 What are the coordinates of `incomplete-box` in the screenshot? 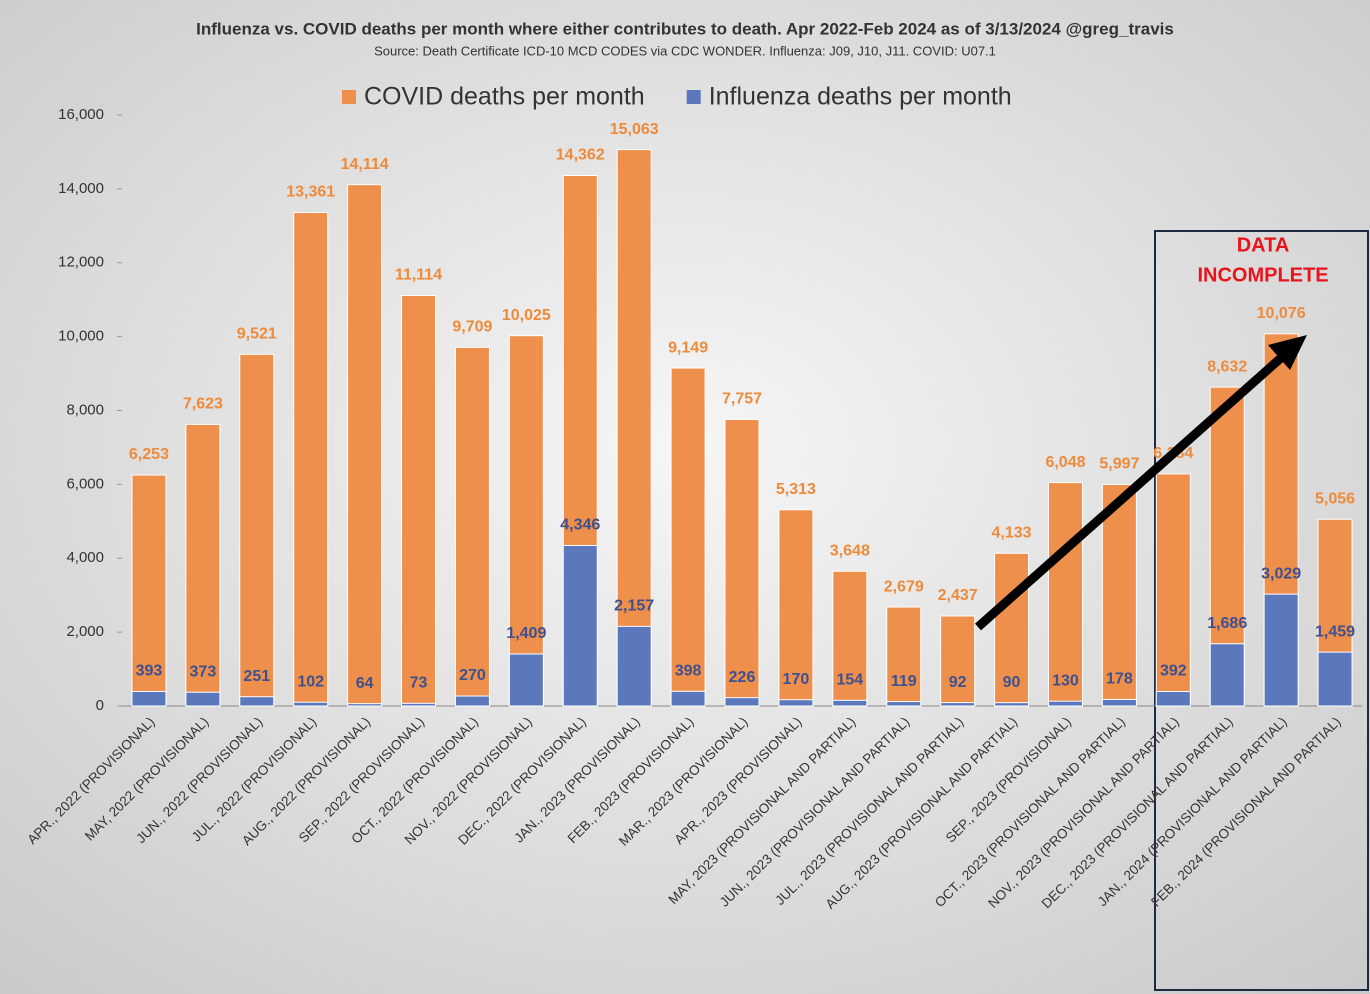 It's located at (1261, 610).